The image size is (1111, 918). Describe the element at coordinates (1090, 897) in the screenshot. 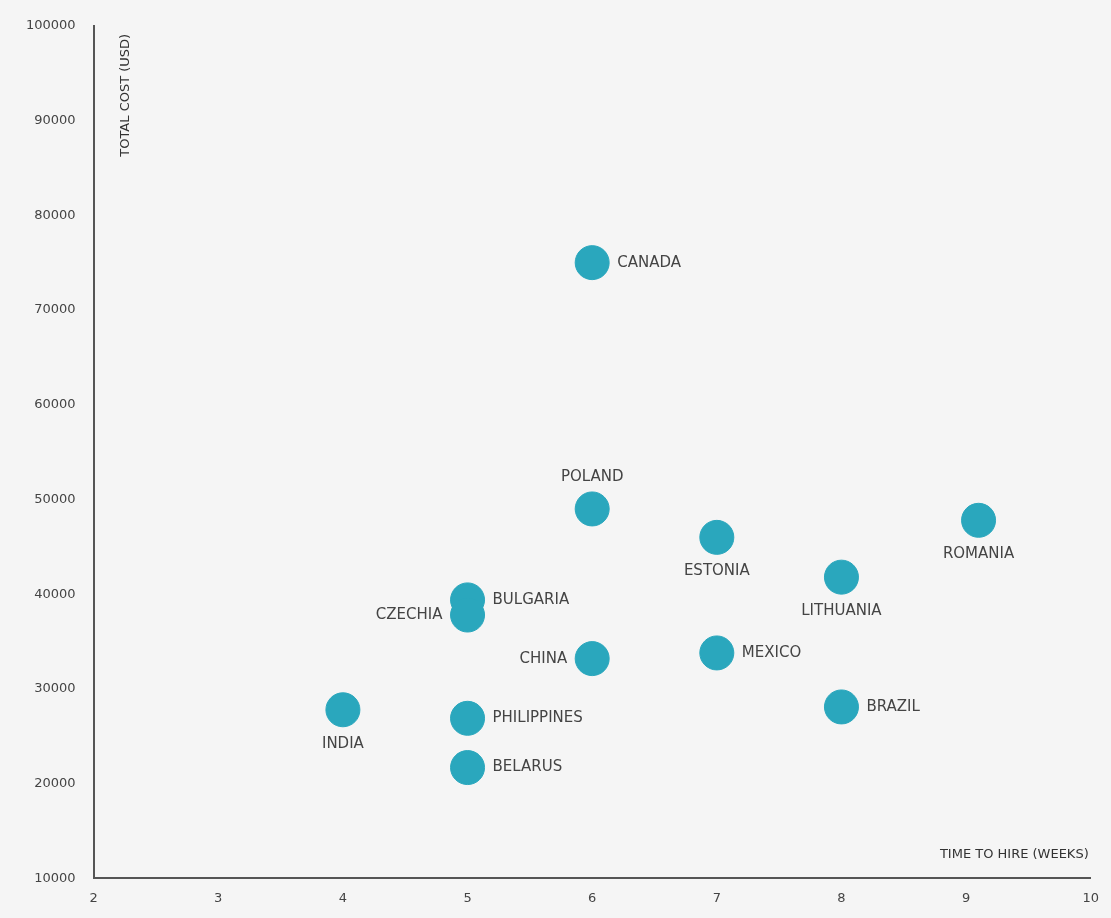

I see `x-tick-label: 10` at that location.